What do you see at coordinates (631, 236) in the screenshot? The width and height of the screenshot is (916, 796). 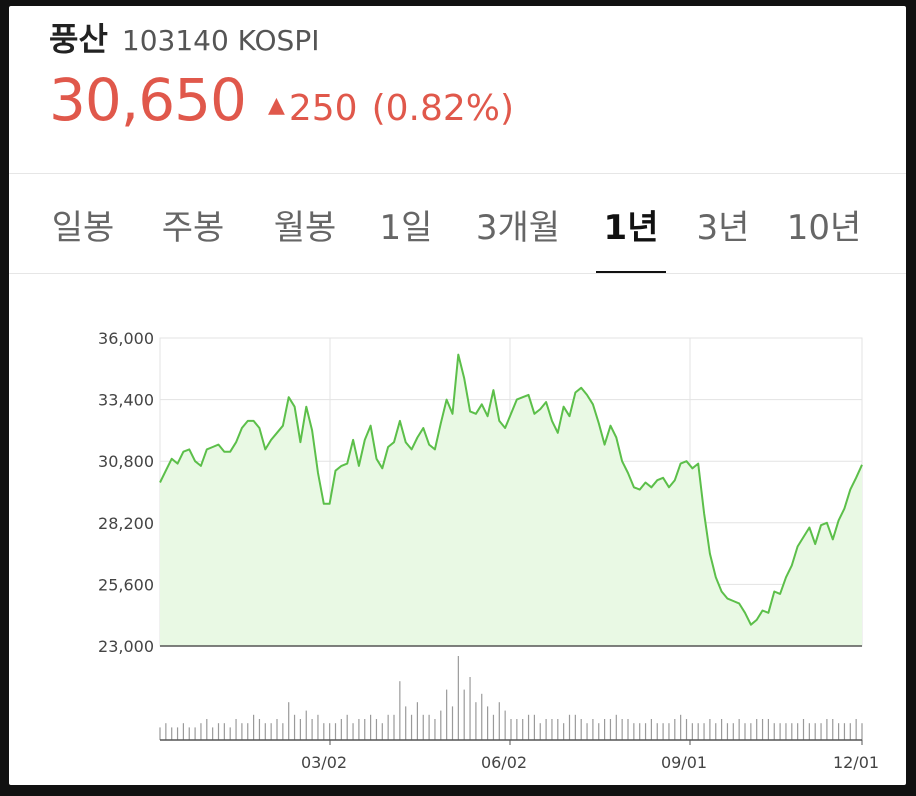 I see `tab-1year: 1년` at bounding box center [631, 236].